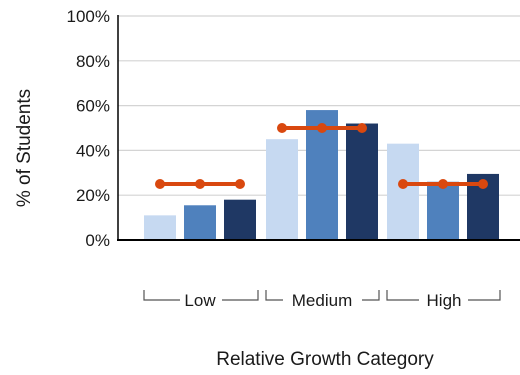  Describe the element at coordinates (93, 106) in the screenshot. I see `y-tick-label: 60%` at that location.